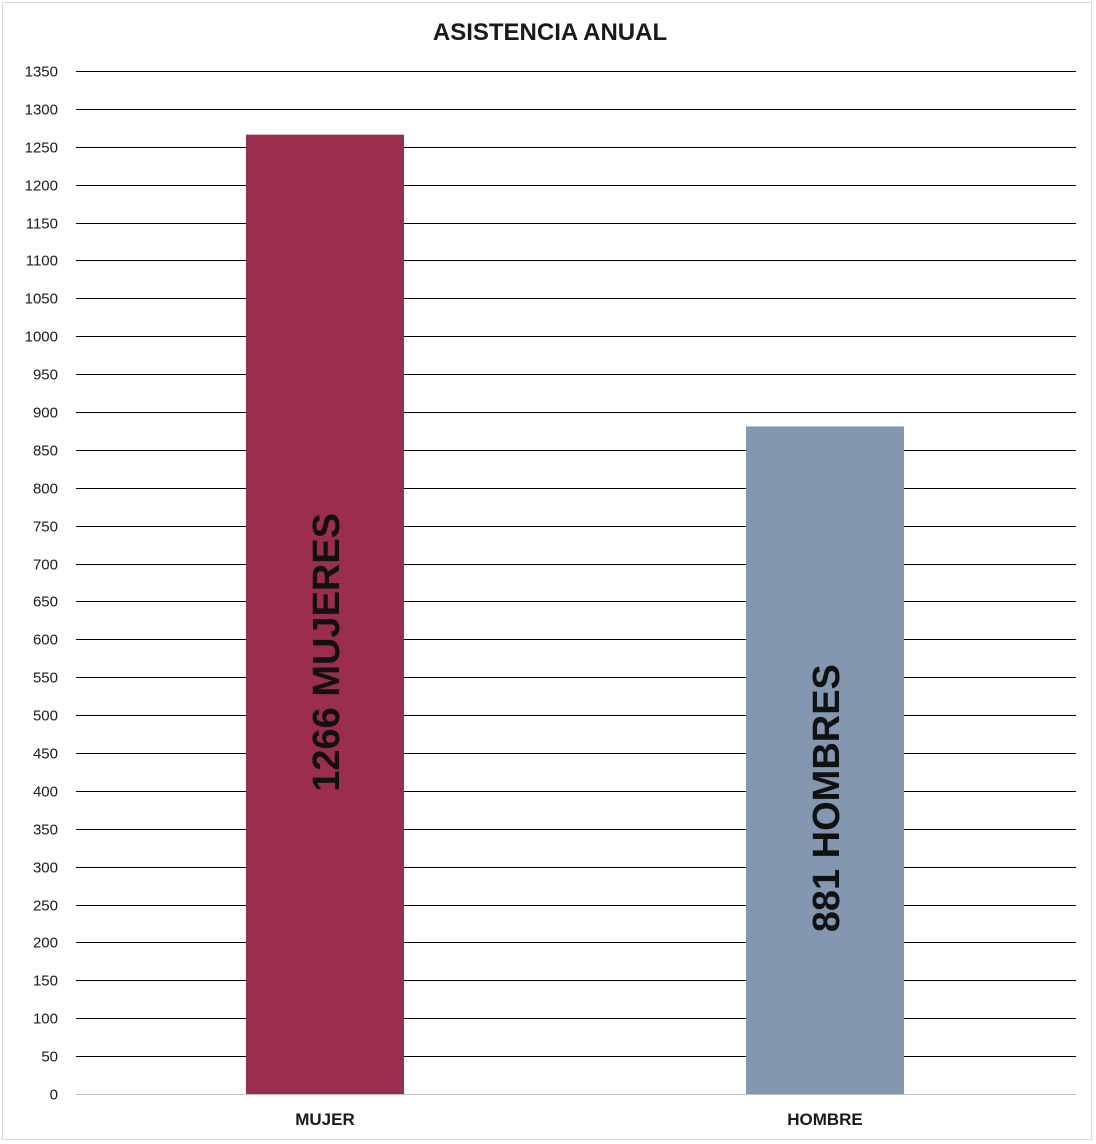  What do you see at coordinates (827, 798) in the screenshot?
I see `bar-data-label: 881 HOMBRES` at bounding box center [827, 798].